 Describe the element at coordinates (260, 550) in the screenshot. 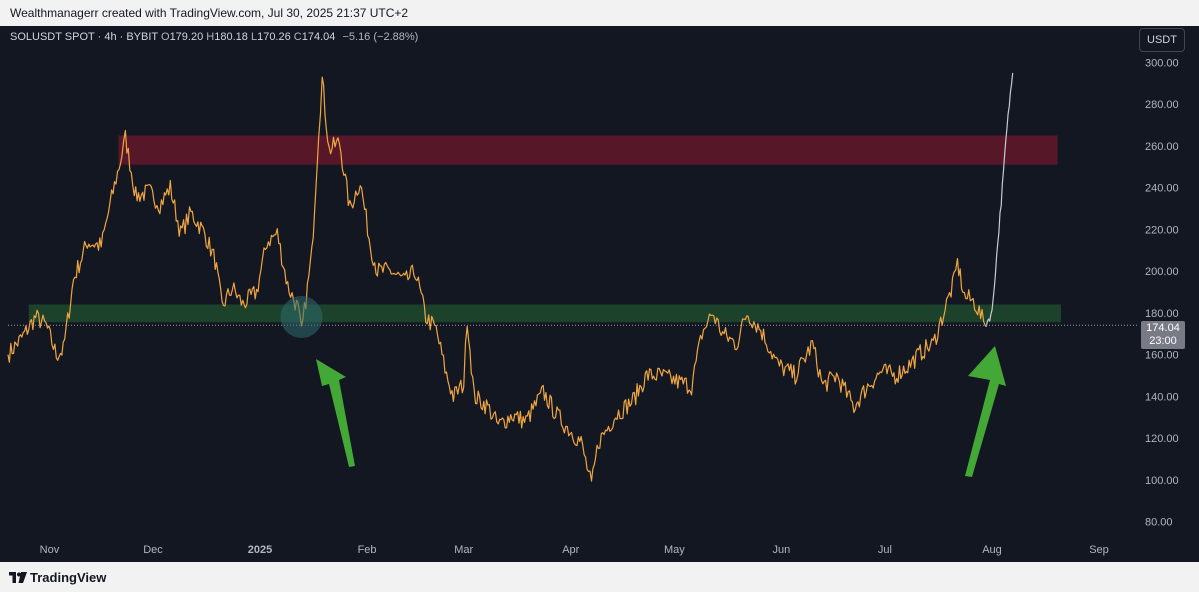

I see `x-tick-label: 2025` at that location.